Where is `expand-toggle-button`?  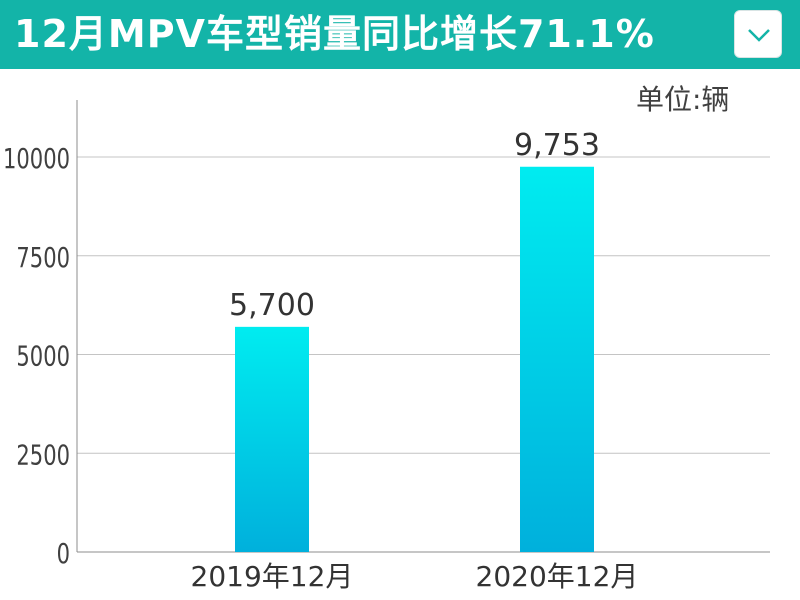 expand-toggle-button is located at coordinates (758, 34).